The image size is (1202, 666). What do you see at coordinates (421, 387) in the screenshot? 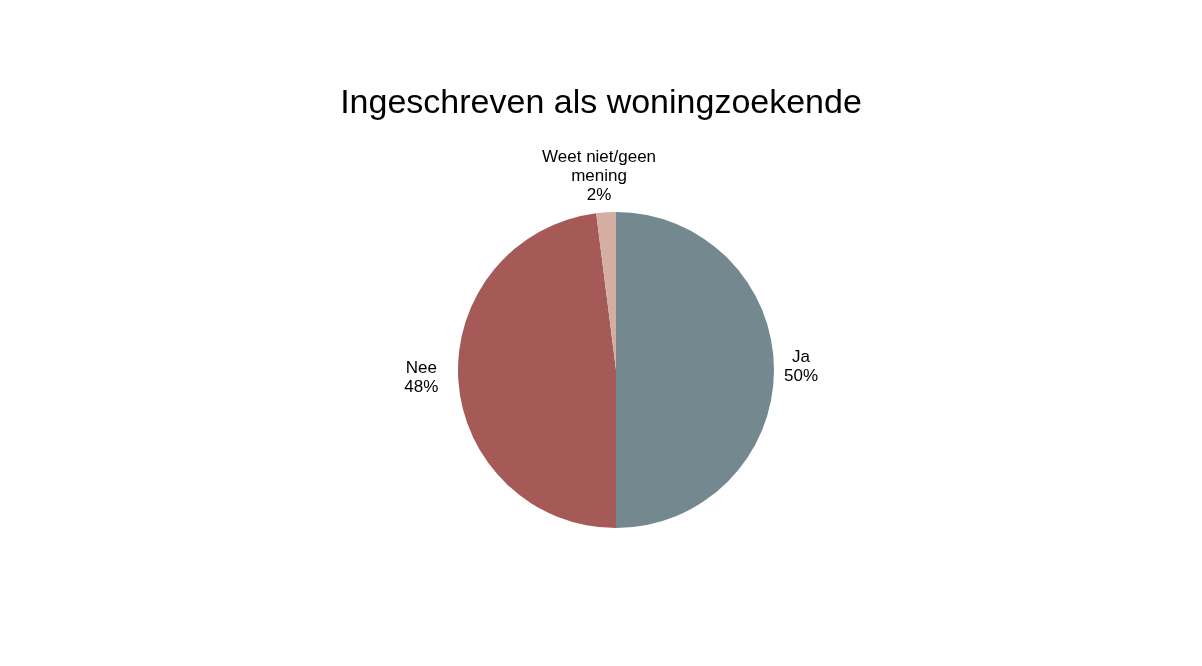
I see `data-label: 48%` at bounding box center [421, 387].